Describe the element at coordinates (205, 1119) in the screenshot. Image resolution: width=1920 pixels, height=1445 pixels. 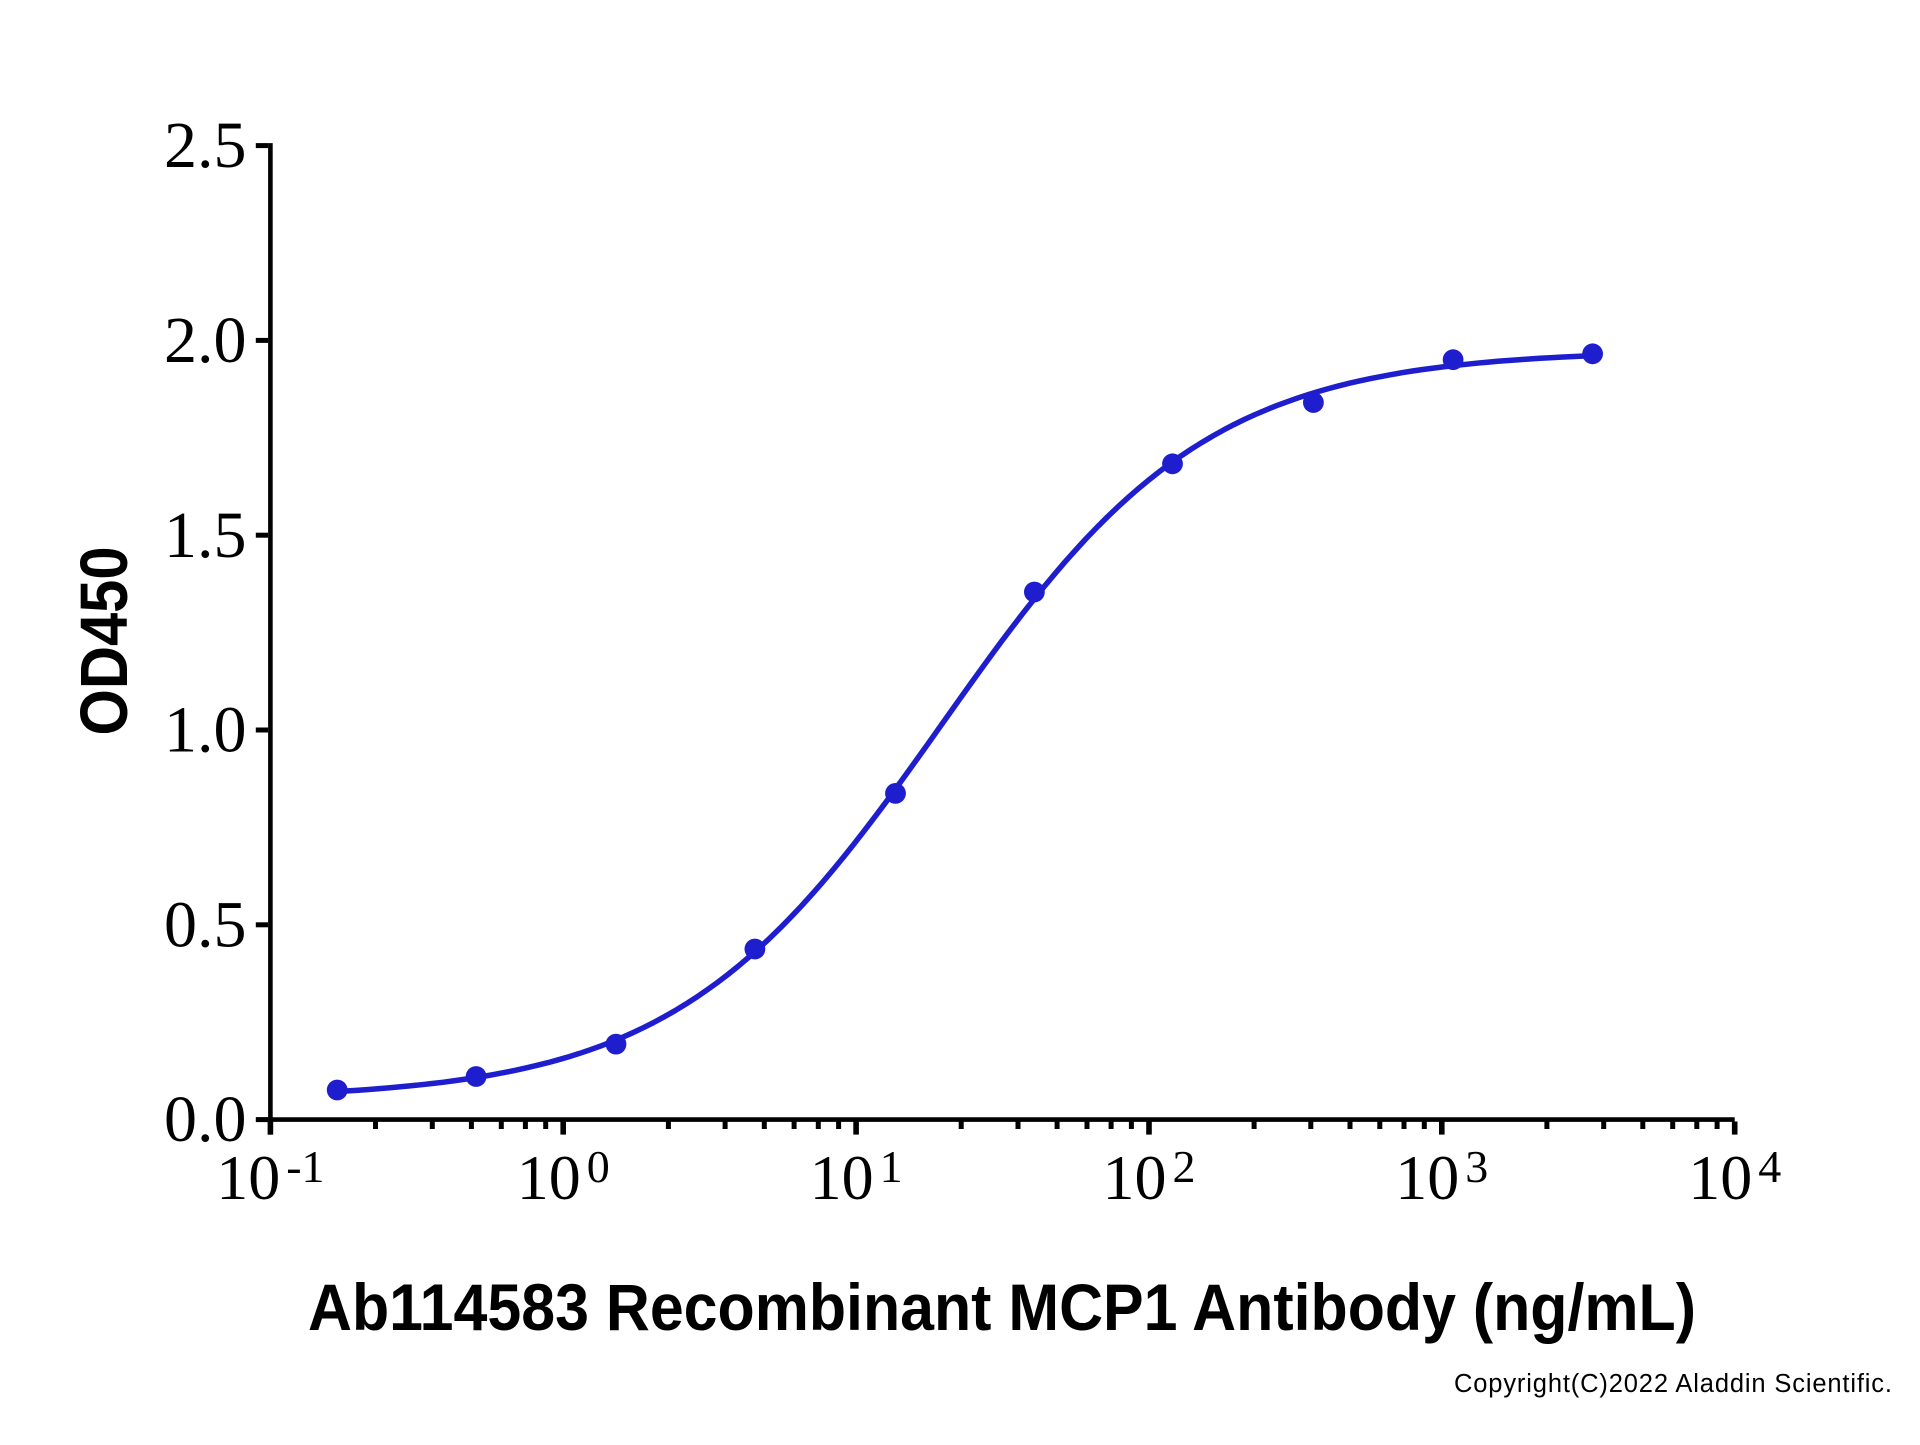
I see `svg-text: 0.0` at that location.